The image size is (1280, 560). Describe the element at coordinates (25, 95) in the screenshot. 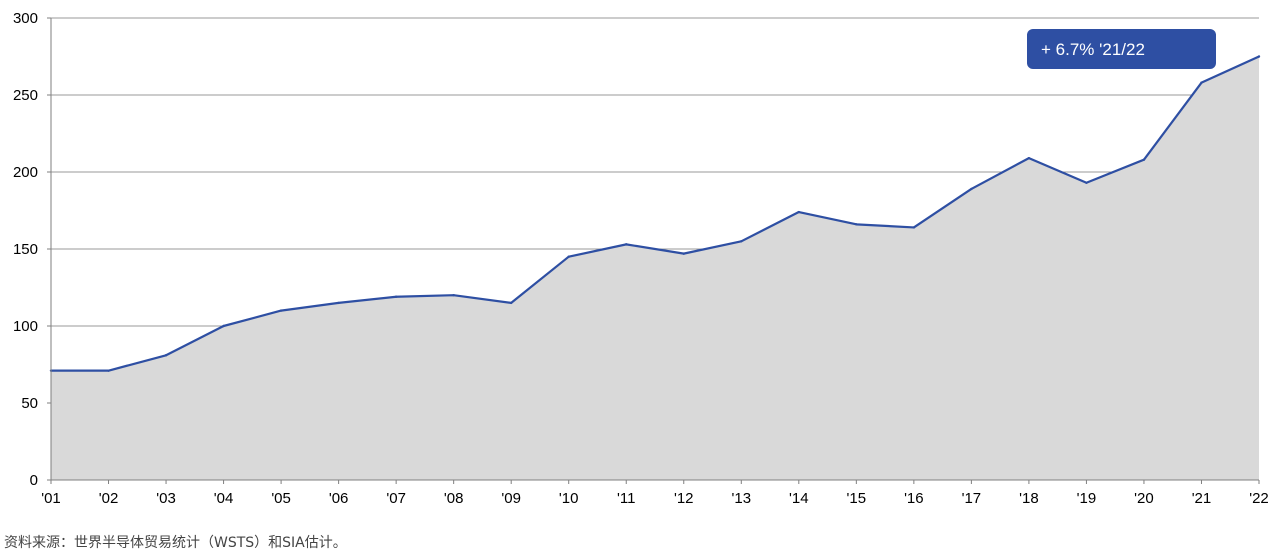

I see `y-tick-label: 250` at that location.